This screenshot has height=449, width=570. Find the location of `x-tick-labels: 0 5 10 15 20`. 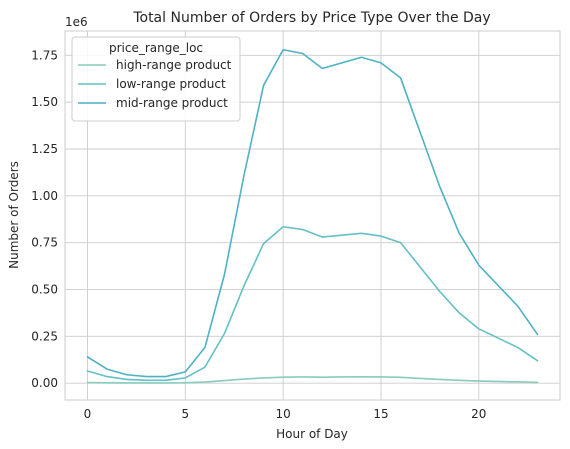

x-tick-labels: 0 5 10 15 20 is located at coordinates (285, 414).